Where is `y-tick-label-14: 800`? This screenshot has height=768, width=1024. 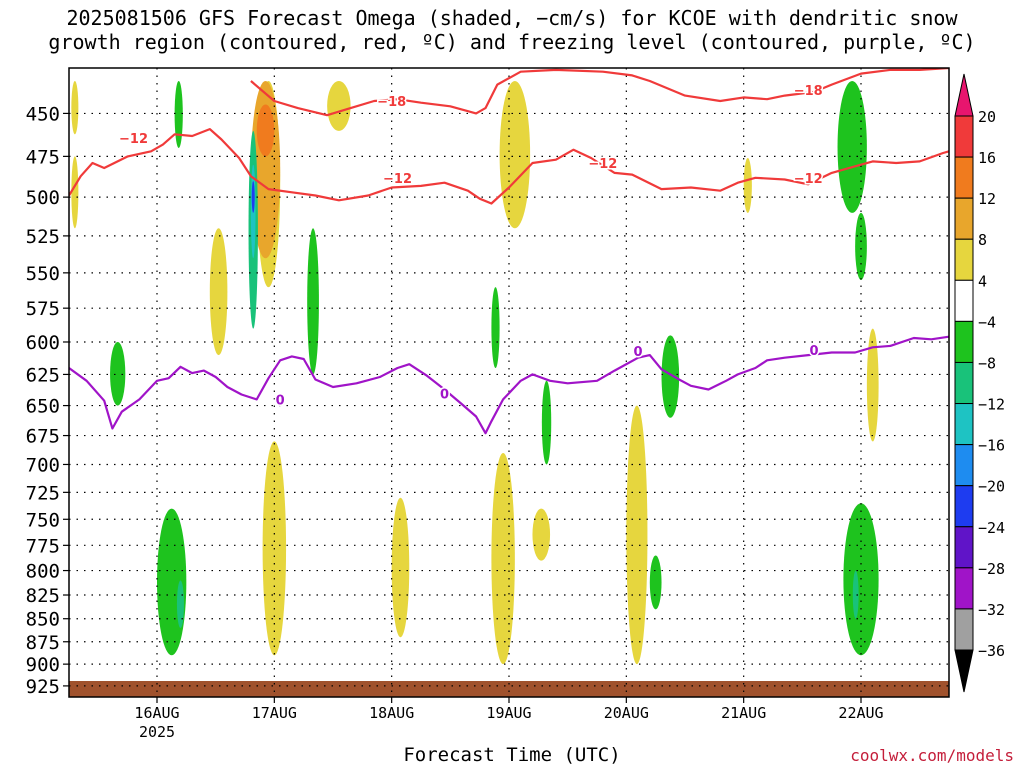 y-tick-label-14: 800 is located at coordinates (43, 572).